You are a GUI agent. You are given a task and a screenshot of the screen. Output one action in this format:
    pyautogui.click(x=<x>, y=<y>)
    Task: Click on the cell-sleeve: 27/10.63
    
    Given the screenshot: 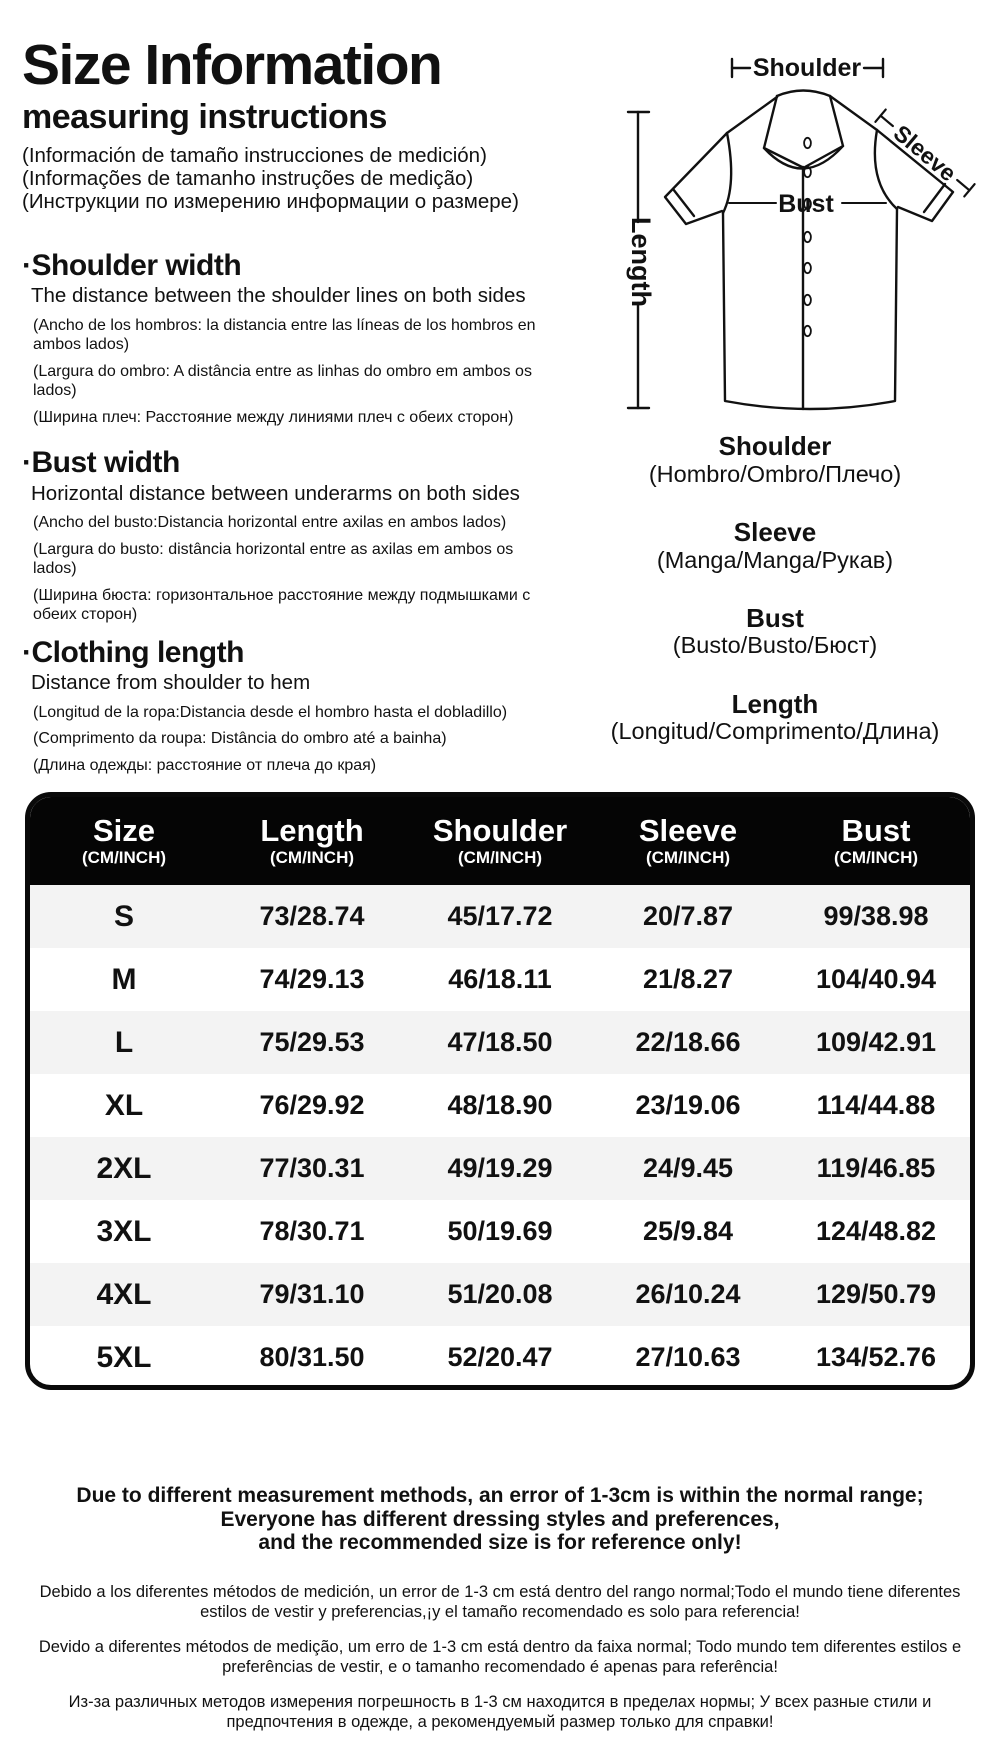 What is the action you would take?
    pyautogui.click(x=688, y=1357)
    